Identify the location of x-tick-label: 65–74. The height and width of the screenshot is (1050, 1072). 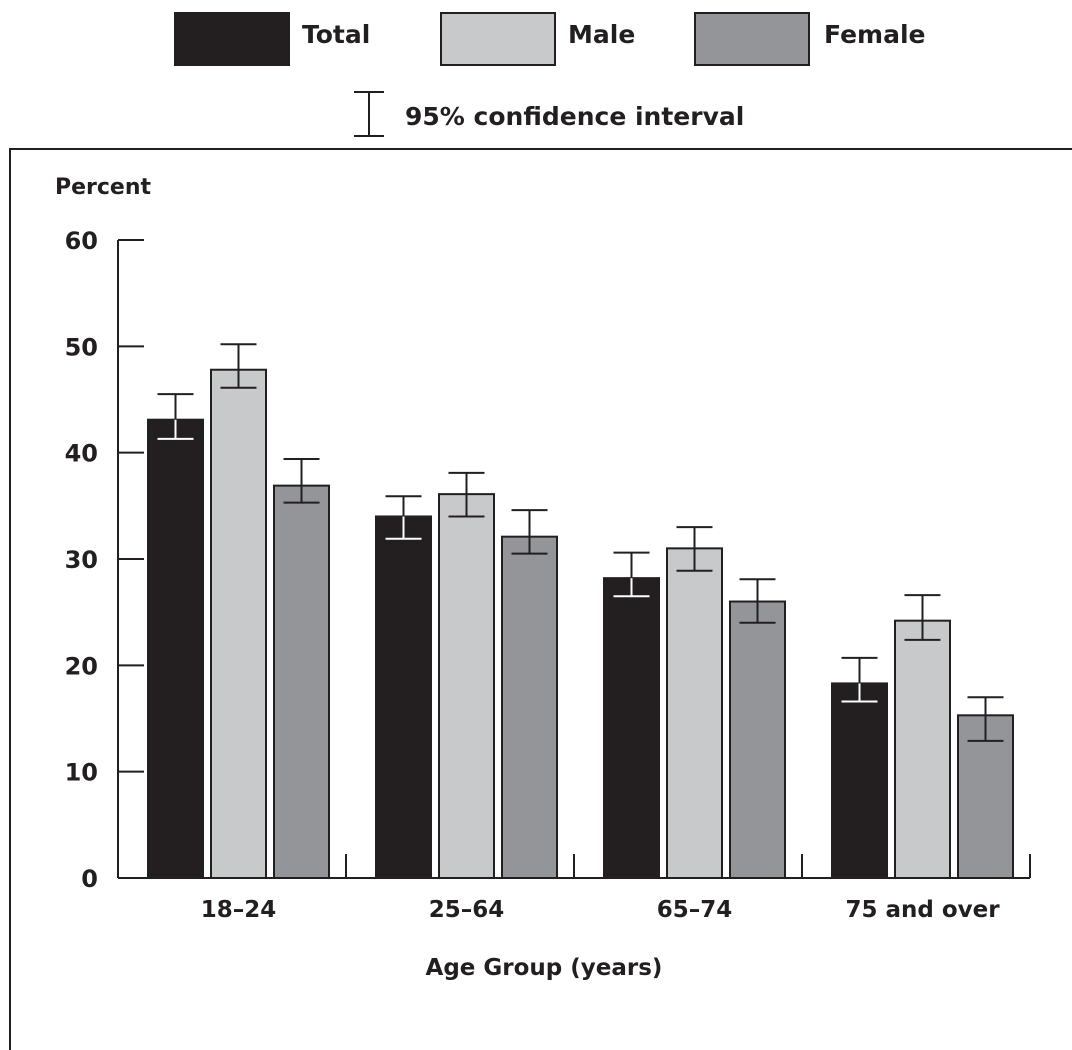
(695, 910).